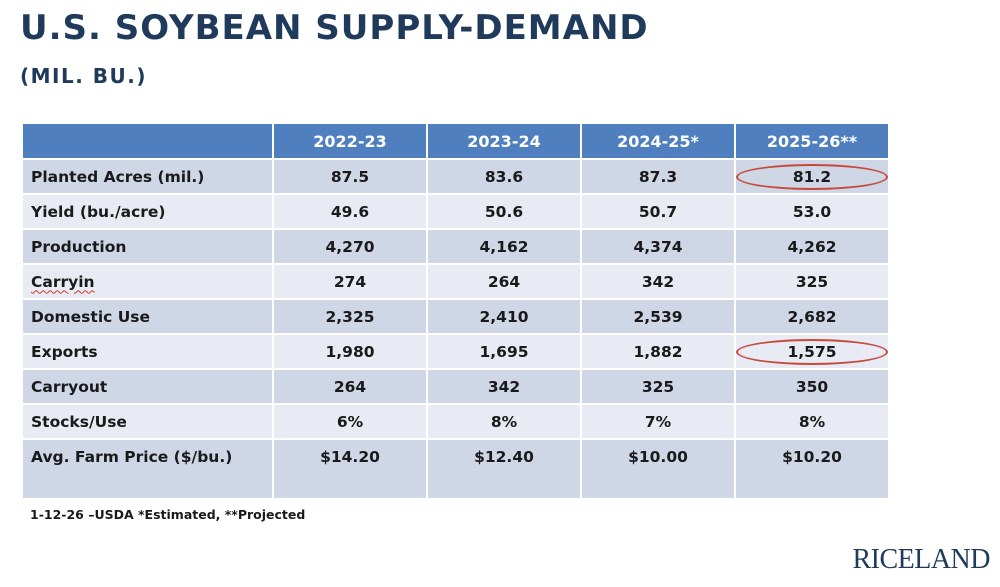 The width and height of the screenshot is (1000, 587). What do you see at coordinates (504, 351) in the screenshot?
I see `cell-value: 1,695` at bounding box center [504, 351].